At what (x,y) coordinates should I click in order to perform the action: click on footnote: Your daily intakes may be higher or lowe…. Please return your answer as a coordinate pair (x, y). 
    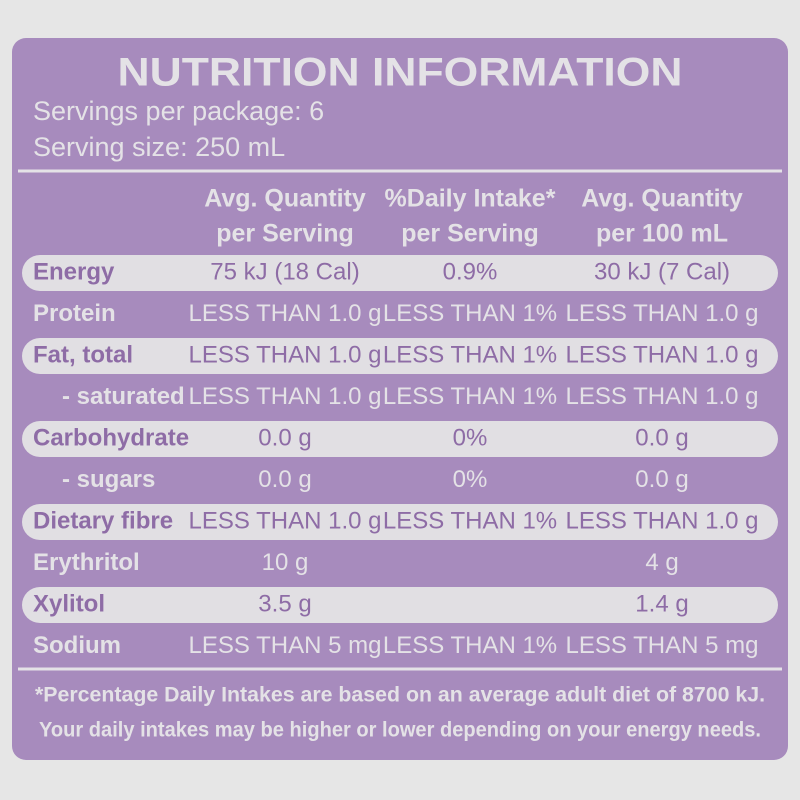
    Looking at the image, I should click on (400, 730).